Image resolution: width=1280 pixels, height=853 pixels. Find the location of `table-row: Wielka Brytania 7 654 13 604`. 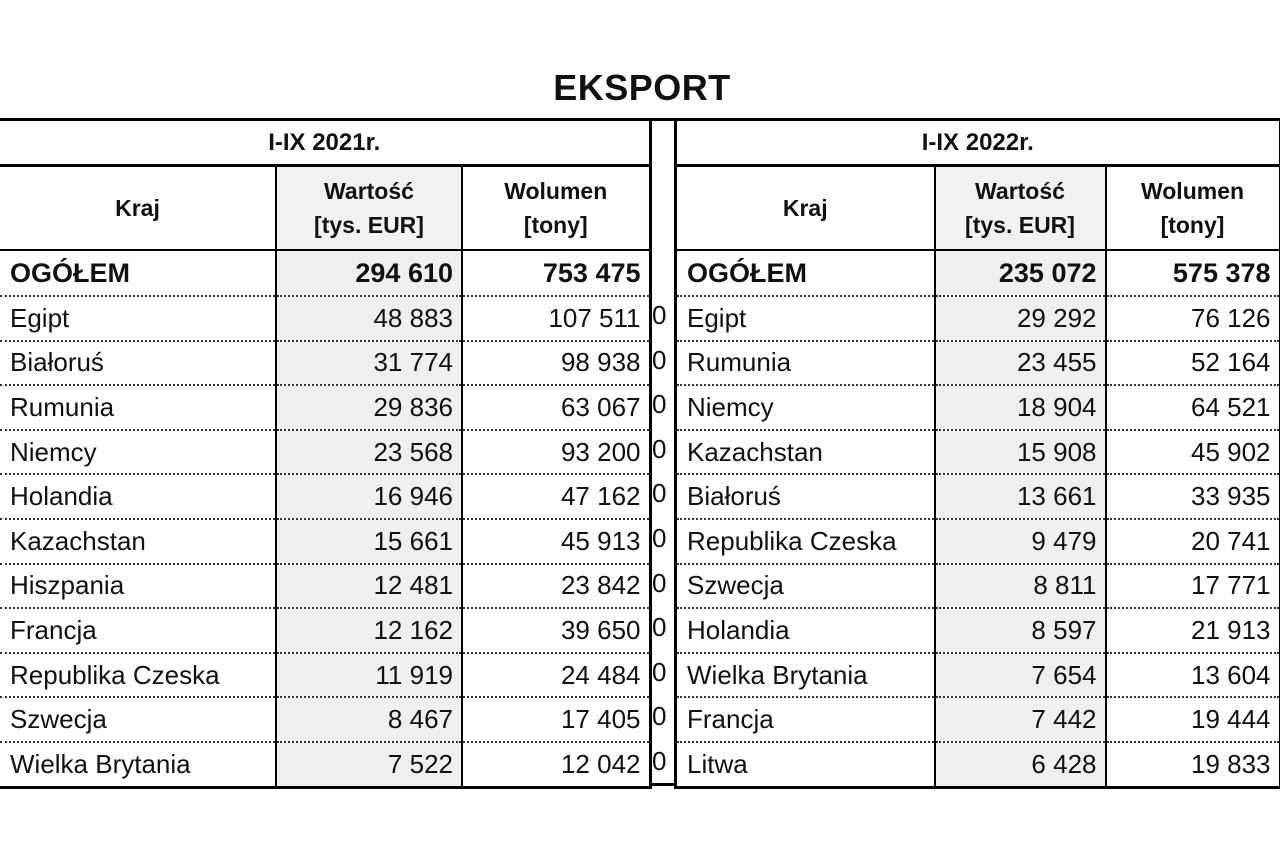

table-row: Wielka Brytania 7 654 13 604 is located at coordinates (977, 675).